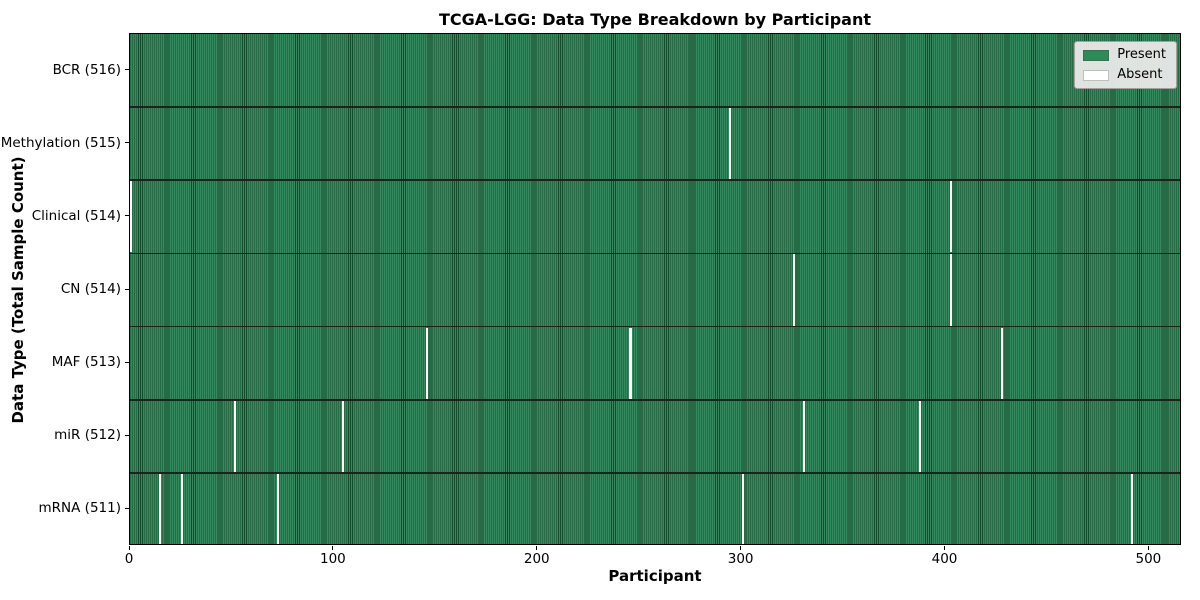 The image size is (1200, 600). I want to click on data-type-row-miR, so click(655, 436).